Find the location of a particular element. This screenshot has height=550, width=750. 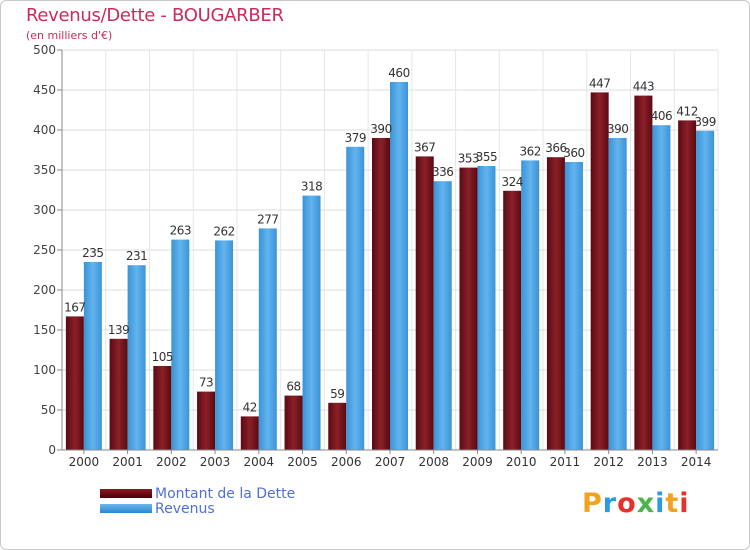

data-label-debt: 443 is located at coordinates (643, 87).